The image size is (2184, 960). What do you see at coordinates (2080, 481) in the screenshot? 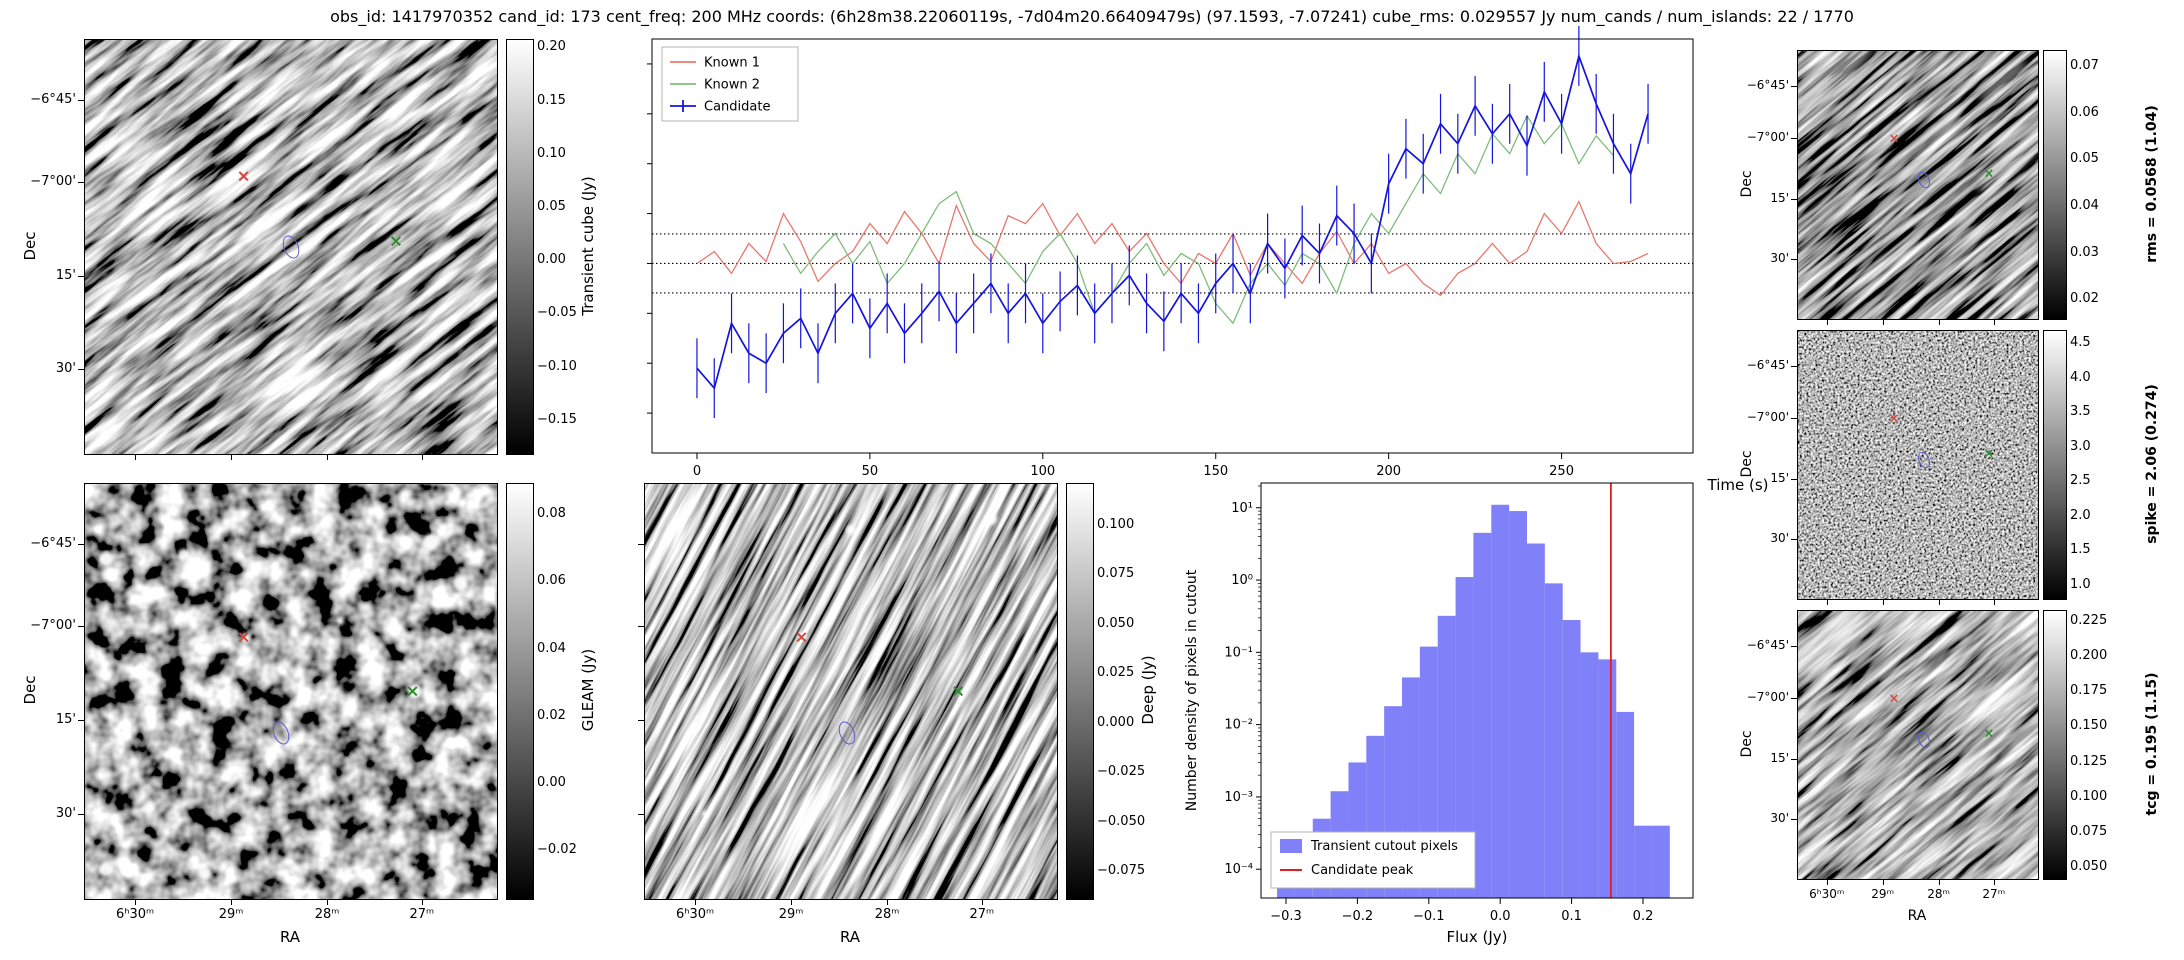
I see `spike-colorbar-tick: 2.5` at bounding box center [2080, 481].